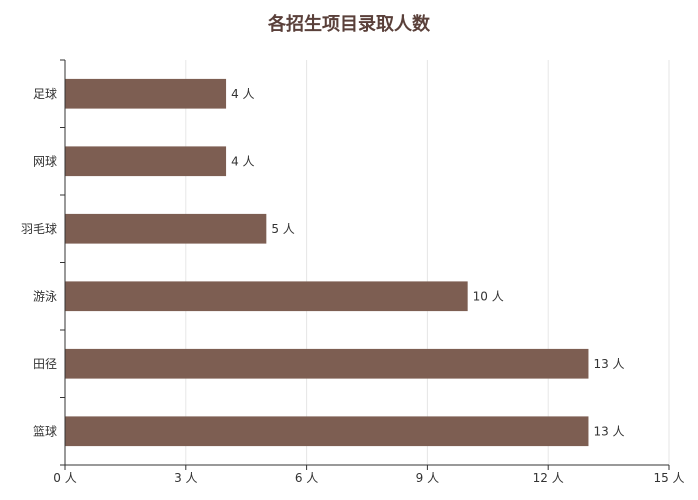 Image resolution: width=698 pixels, height=500 pixels. I want to click on x-tick-label: 15 人, so click(668, 478).